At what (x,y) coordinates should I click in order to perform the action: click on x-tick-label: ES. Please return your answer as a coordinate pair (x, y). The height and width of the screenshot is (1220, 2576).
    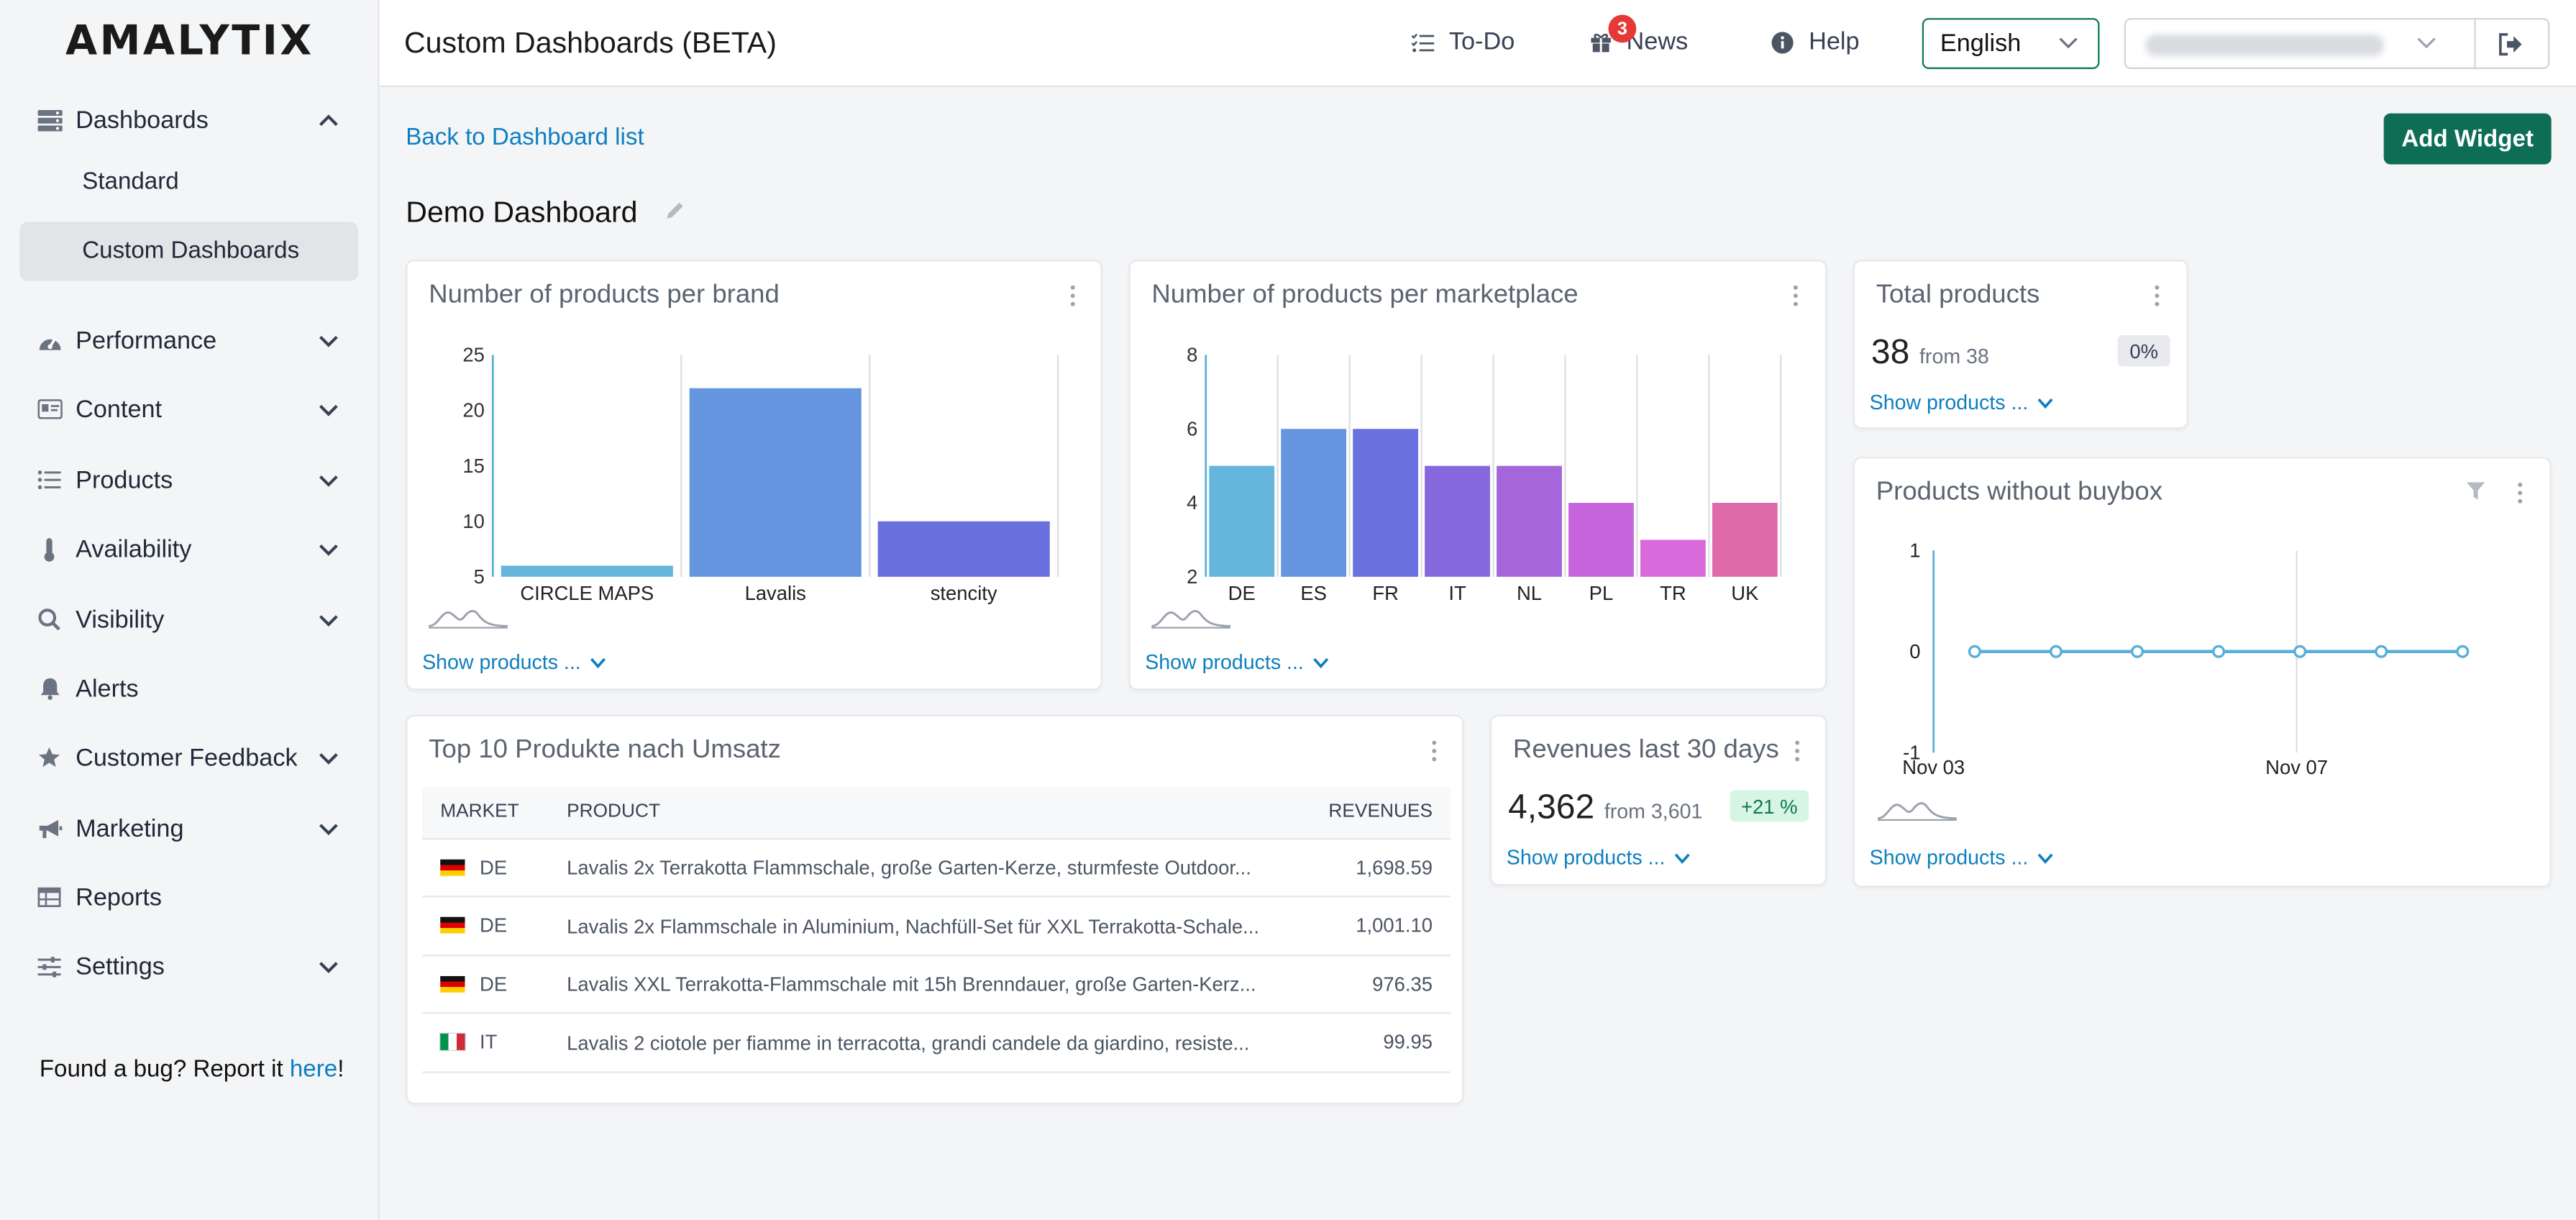
    Looking at the image, I should click on (1313, 593).